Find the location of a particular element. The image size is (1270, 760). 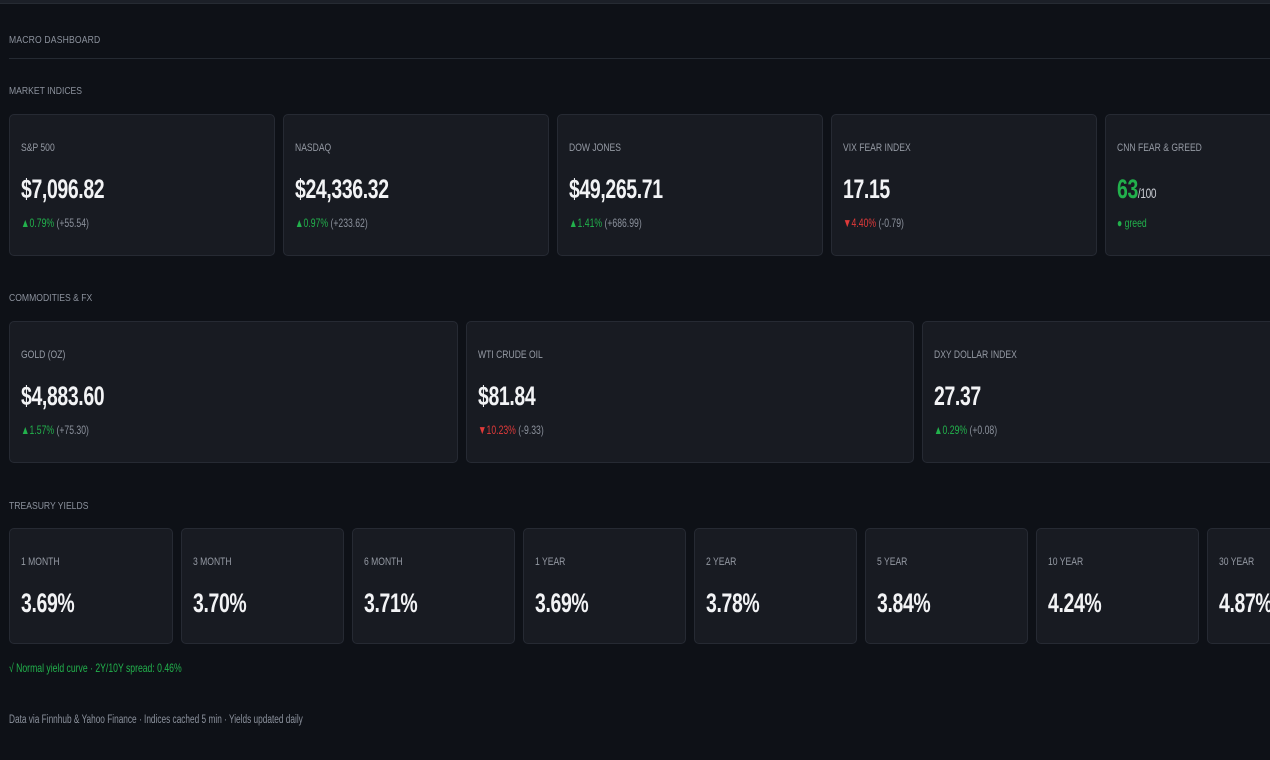

fear-greed-score: 63 is located at coordinates (1127, 189).